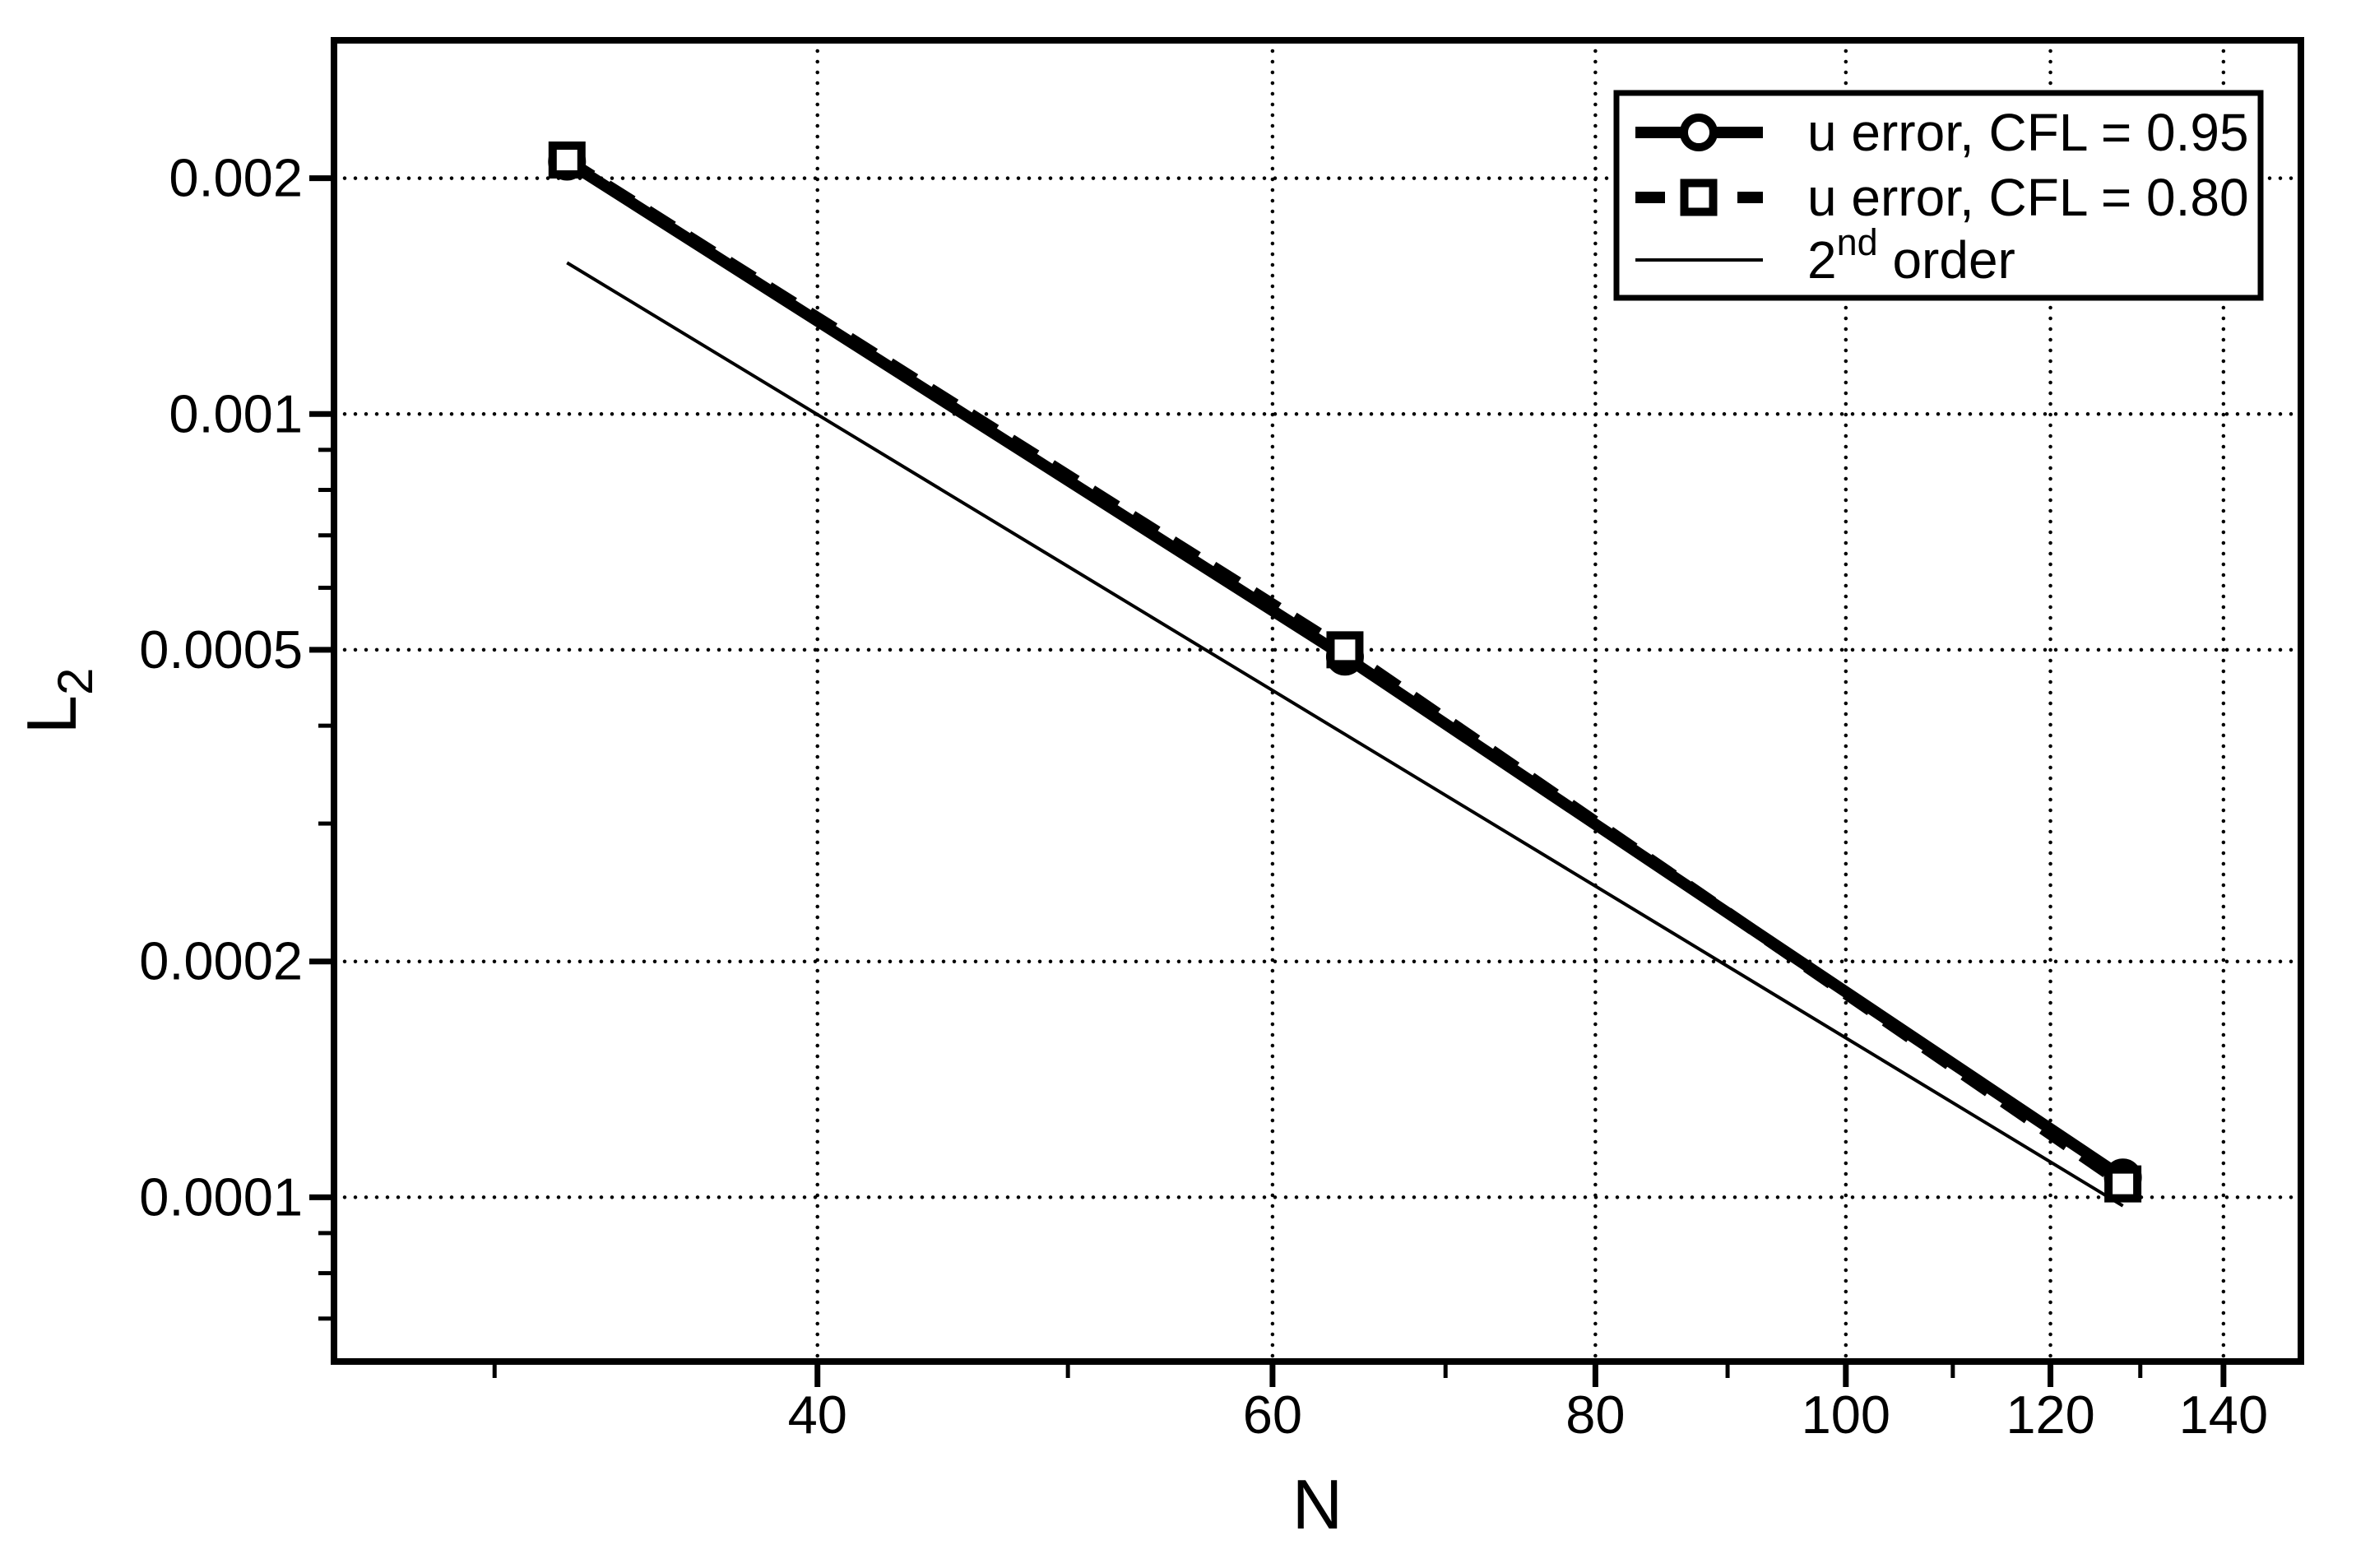 The image size is (2370, 1568). What do you see at coordinates (2123, 1184) in the screenshot?
I see `square-marker-n128` at bounding box center [2123, 1184].